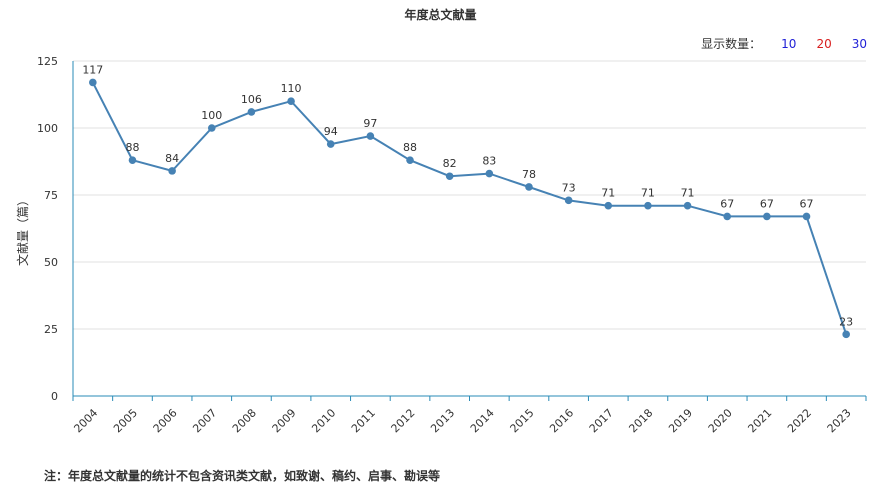  I want to click on x-tick-label: 2018, so click(640, 420).